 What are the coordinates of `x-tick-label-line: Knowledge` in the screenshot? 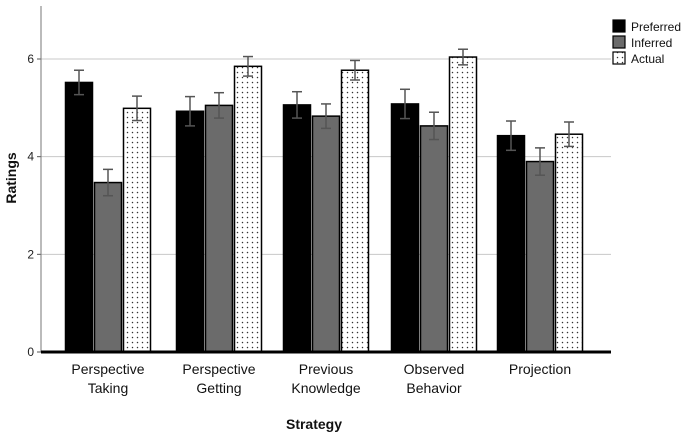 It's located at (325, 388).